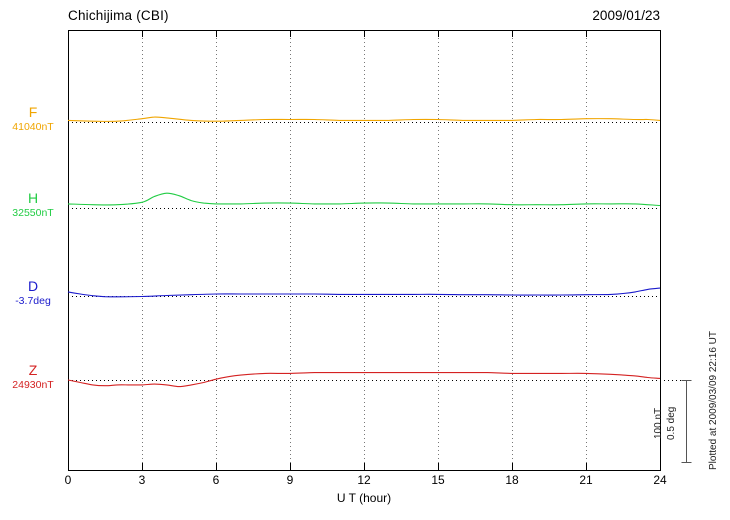  Describe the element at coordinates (33, 385) in the screenshot. I see `series-baseline-Z: 24930nT` at that location.